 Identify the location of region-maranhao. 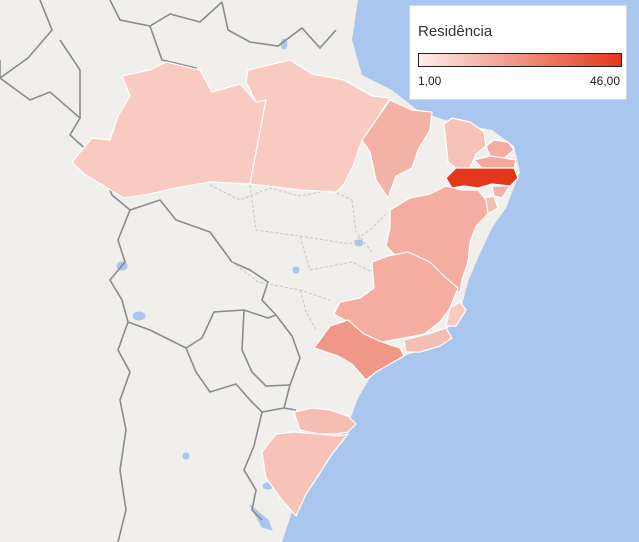
(397, 149).